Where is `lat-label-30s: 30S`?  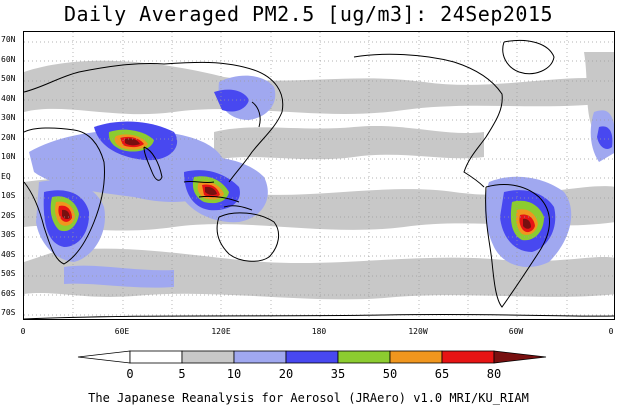 lat-label-30s: 30S is located at coordinates (8, 234).